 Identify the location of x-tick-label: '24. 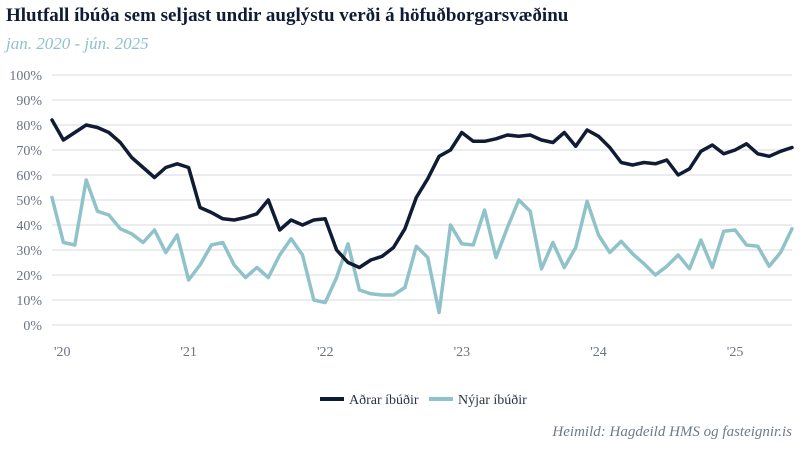
(598, 352).